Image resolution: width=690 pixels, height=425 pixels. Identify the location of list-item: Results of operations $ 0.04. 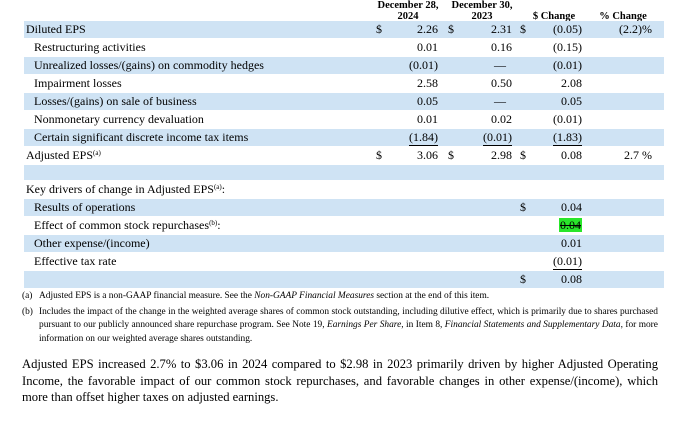
(344, 207).